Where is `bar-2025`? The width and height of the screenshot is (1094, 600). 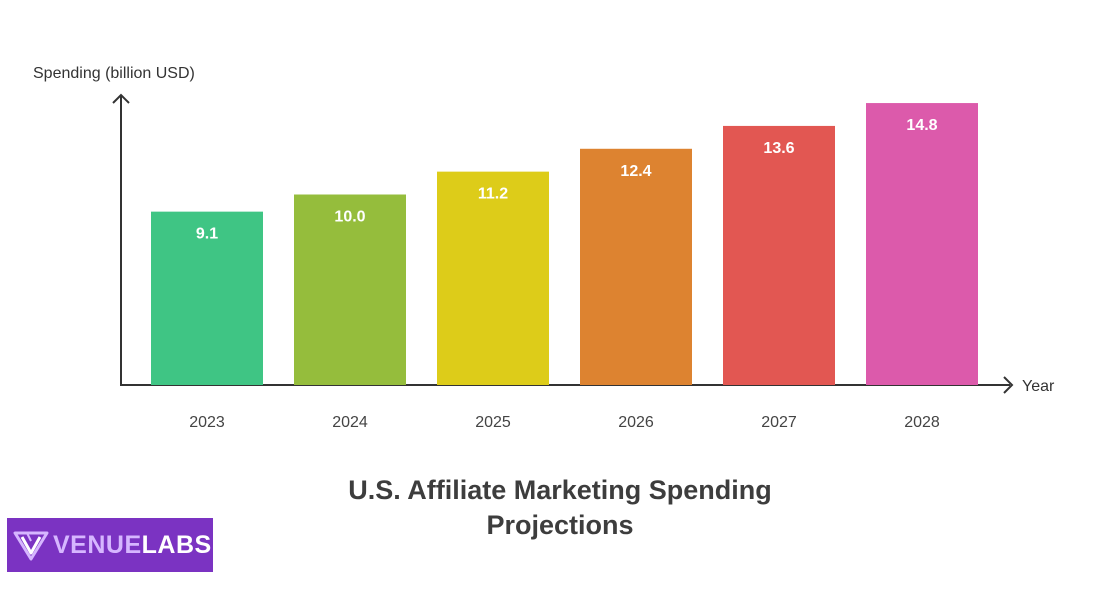
bar-2025 is located at coordinates (493, 278).